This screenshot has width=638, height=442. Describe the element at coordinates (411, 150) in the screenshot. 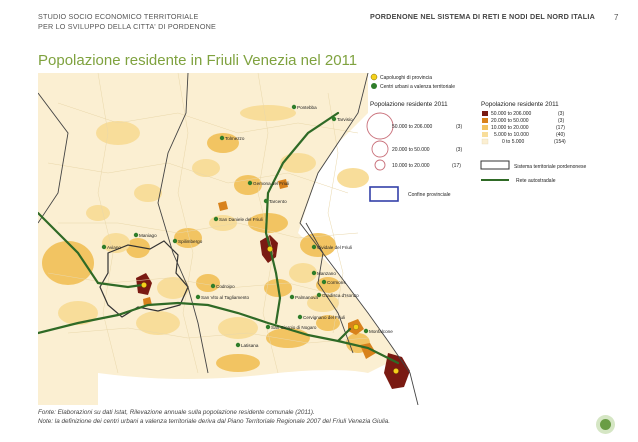

I see `legend-circle-2-label: 20.000 to 50.000` at that location.